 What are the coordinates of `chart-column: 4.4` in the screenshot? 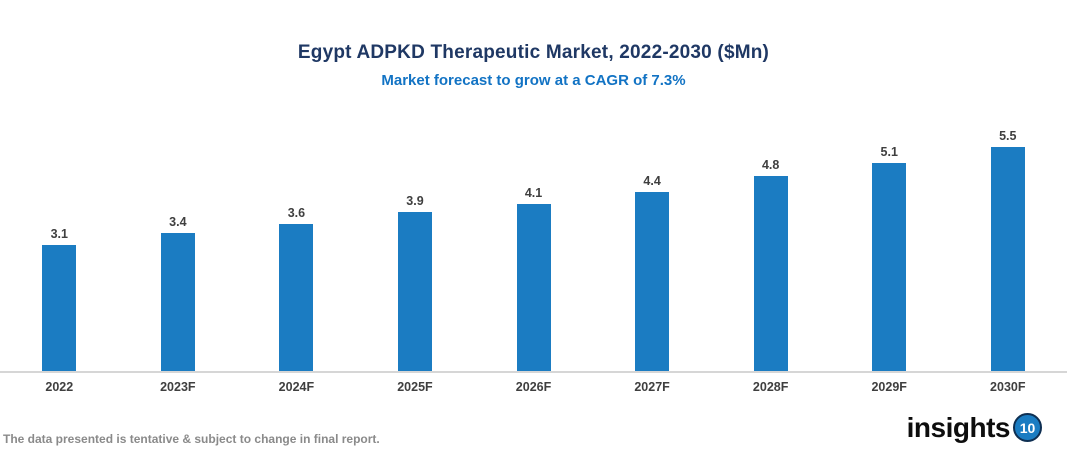 It's located at (652, 272).